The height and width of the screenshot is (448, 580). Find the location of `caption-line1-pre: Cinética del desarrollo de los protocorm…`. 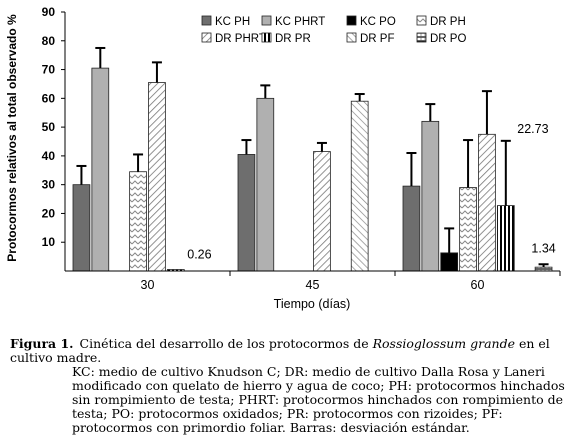

caption-line1-pre: Cinética del desarrollo de los protocorm… is located at coordinates (226, 343).